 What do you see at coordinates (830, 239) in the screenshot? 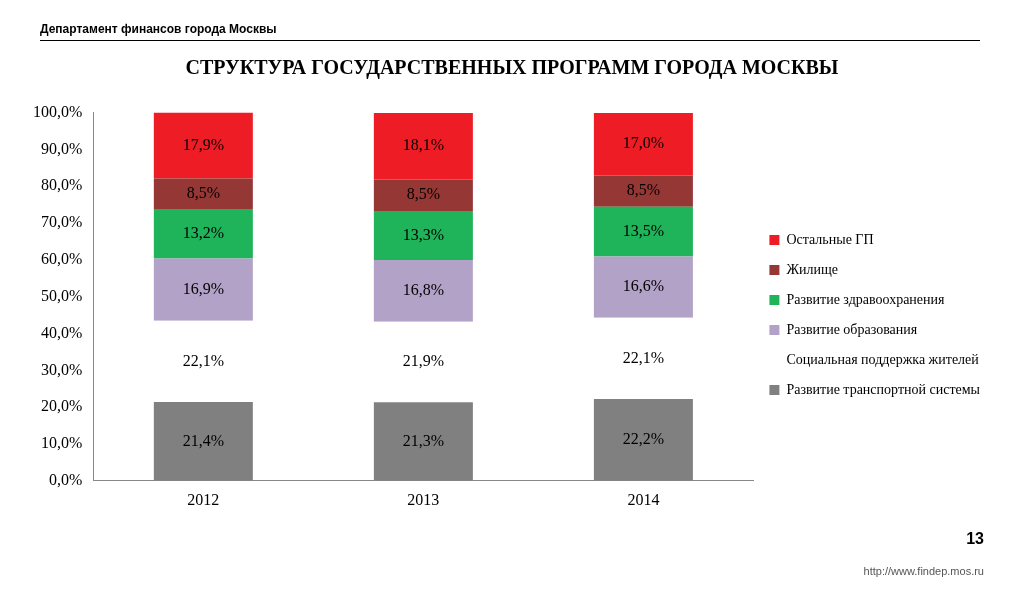
I see `legend-label: Остальные ГП` at bounding box center [830, 239].